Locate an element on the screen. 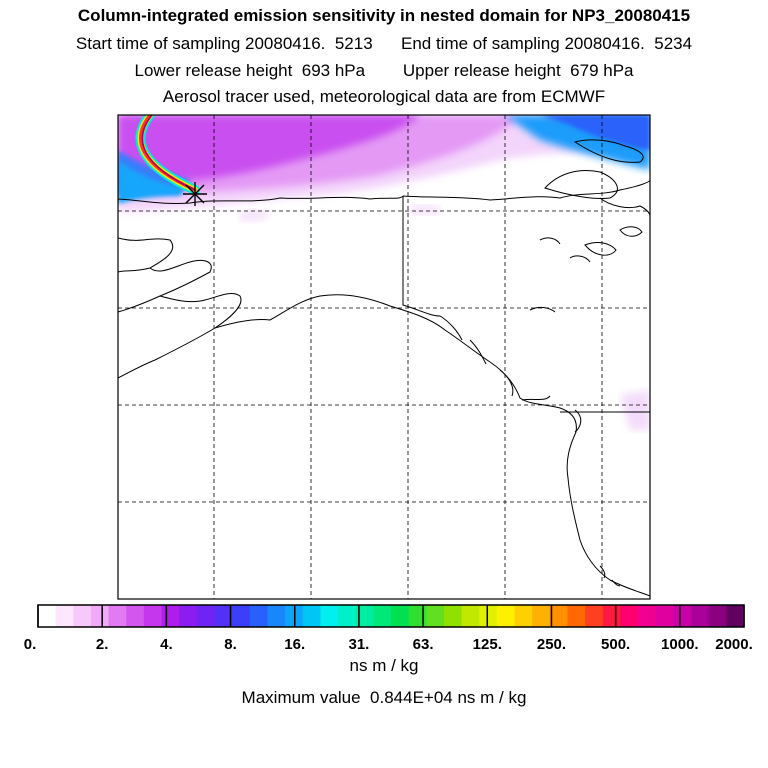  colorbar-tick-label: 63. is located at coordinates (423, 644).